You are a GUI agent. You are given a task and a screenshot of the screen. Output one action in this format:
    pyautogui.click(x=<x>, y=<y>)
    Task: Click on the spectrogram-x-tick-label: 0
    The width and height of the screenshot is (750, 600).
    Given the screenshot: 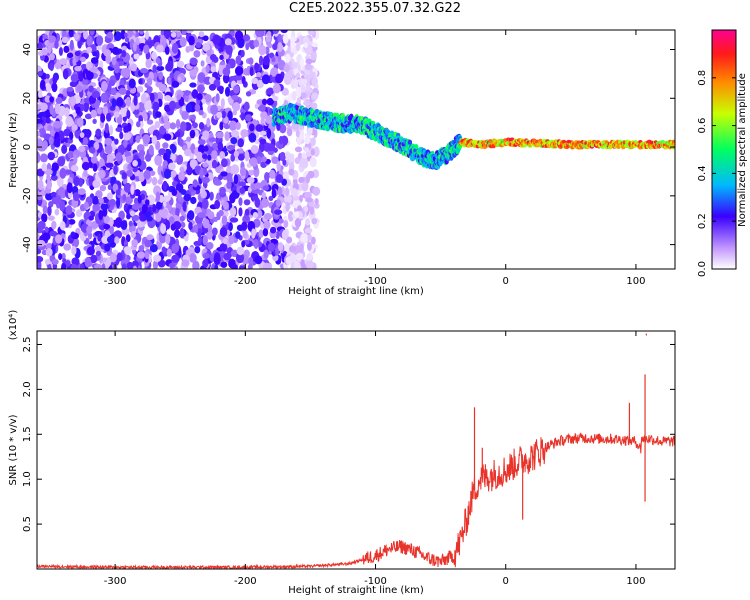 What is the action you would take?
    pyautogui.click(x=506, y=281)
    